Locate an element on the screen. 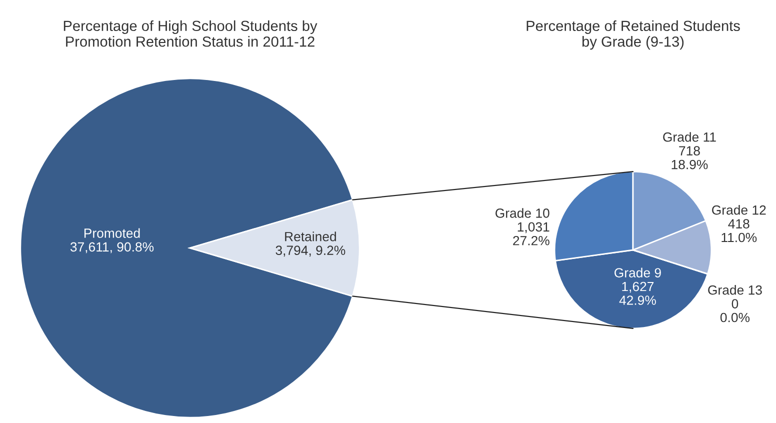 Image resolution: width=776 pixels, height=423 pixels. slice-label: Grade 10 is located at coordinates (523, 213).